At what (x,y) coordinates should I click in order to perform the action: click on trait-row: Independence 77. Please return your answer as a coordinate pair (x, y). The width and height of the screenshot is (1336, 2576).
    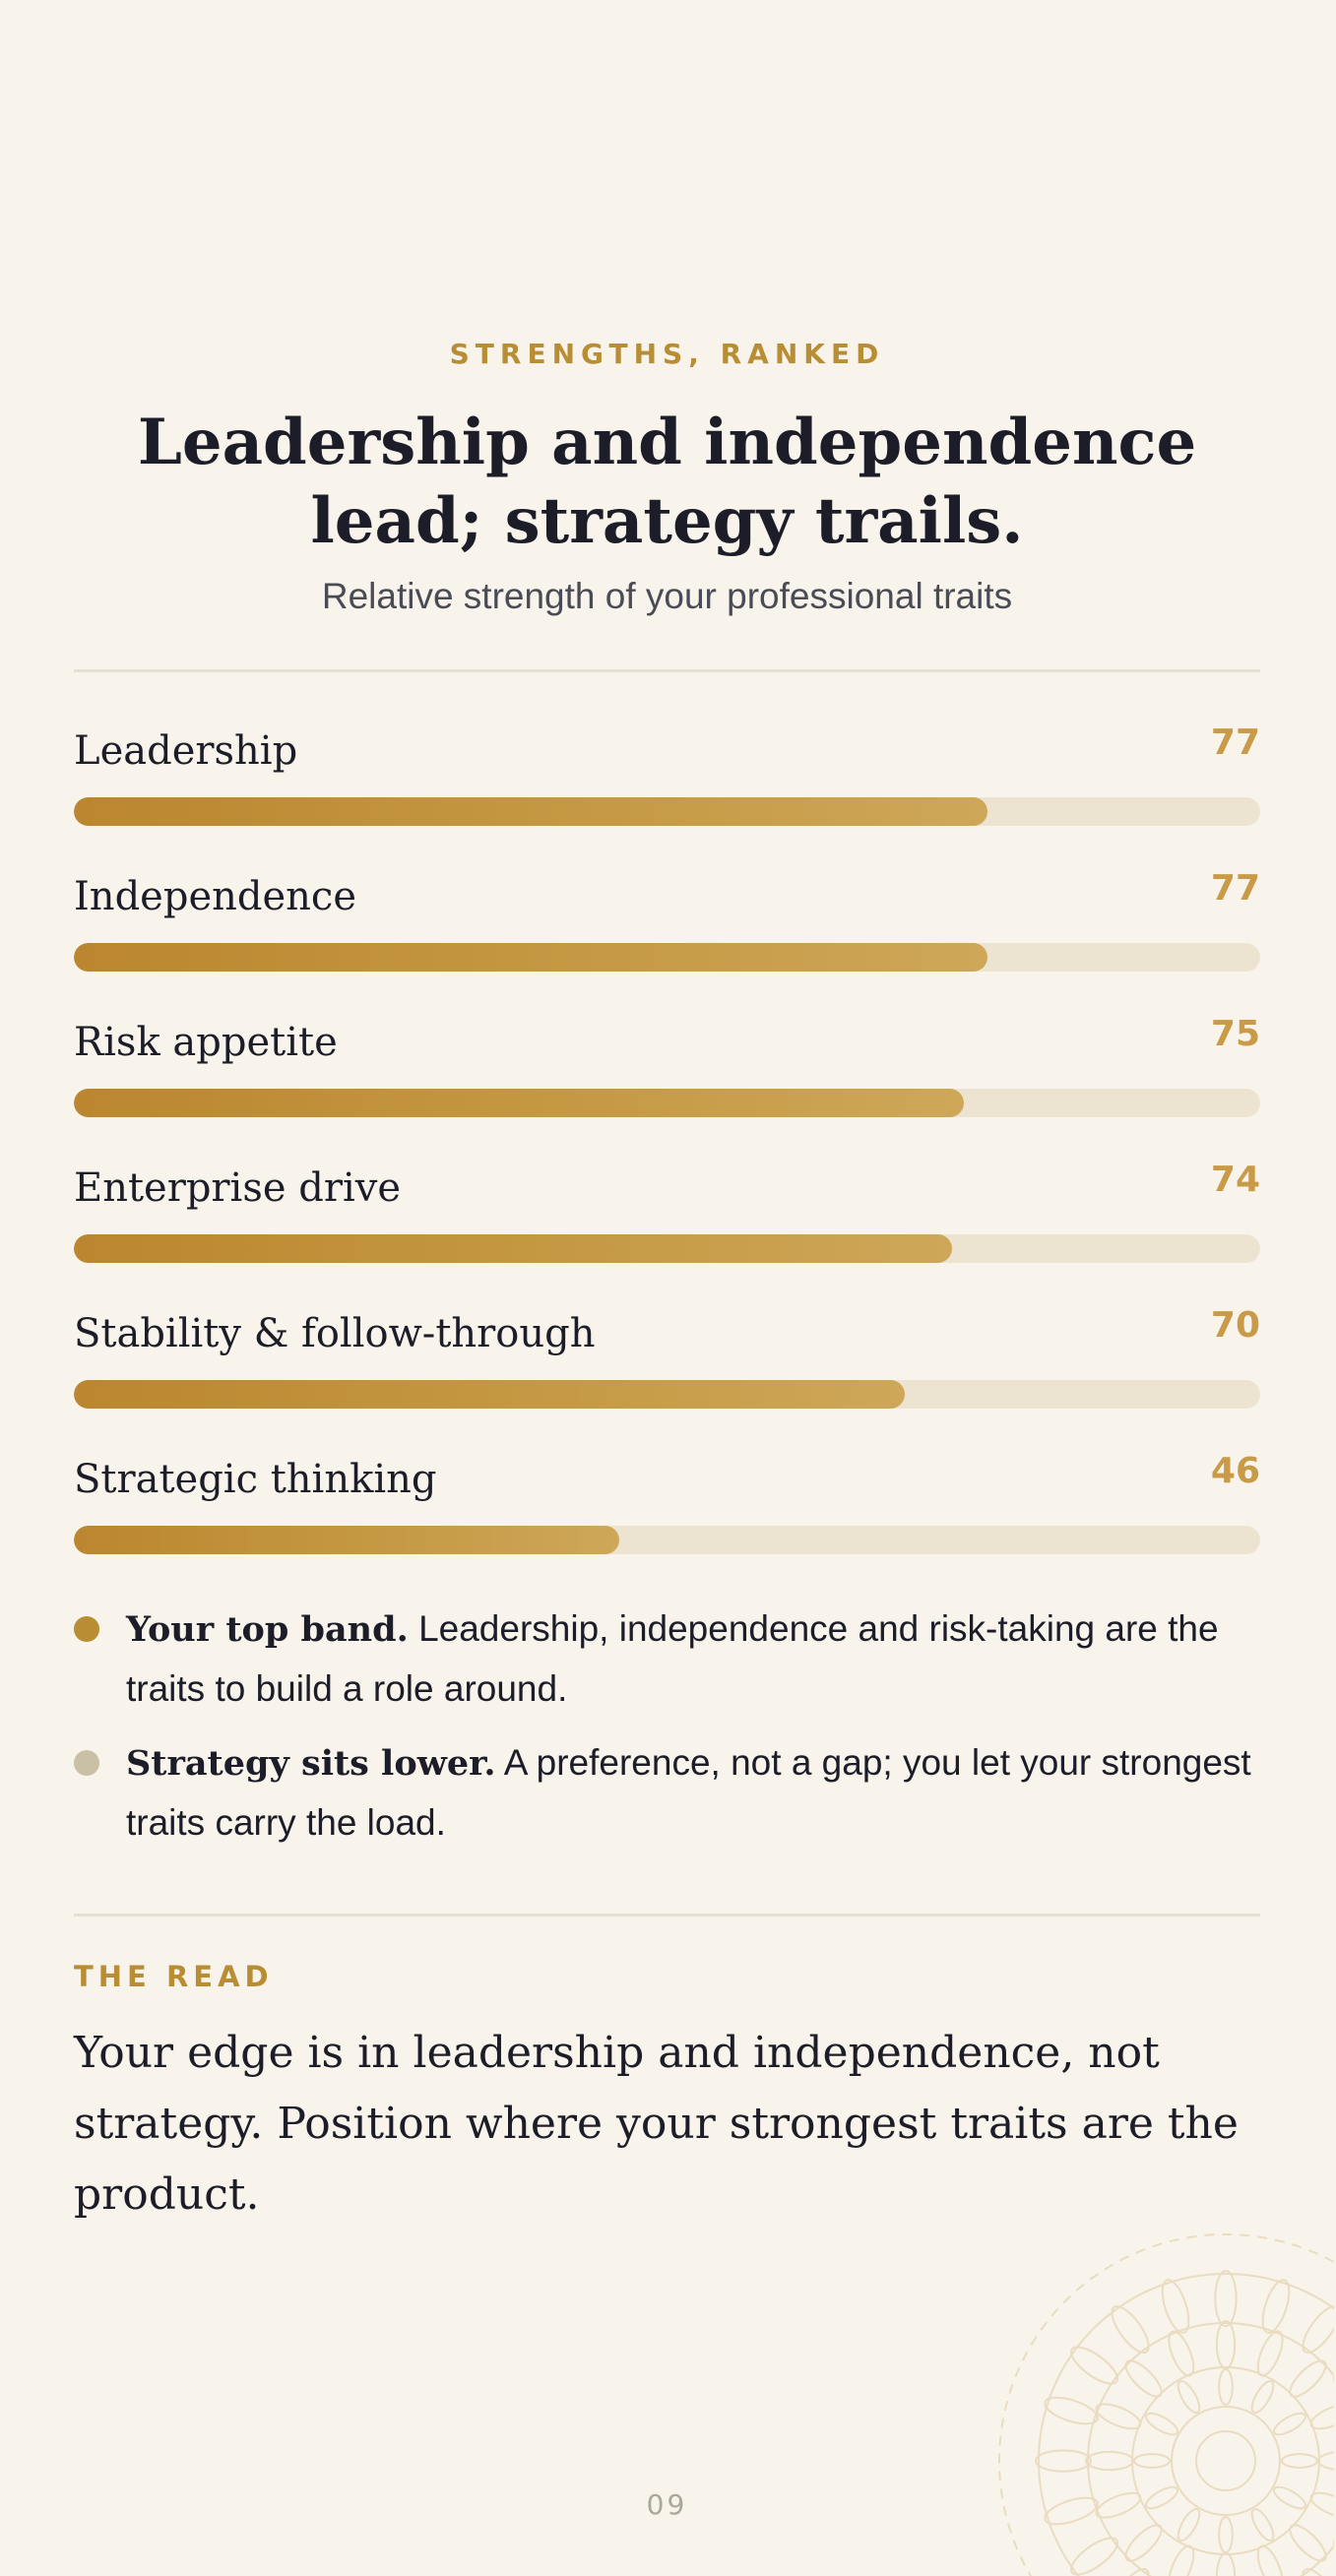
    Looking at the image, I should click on (667, 925).